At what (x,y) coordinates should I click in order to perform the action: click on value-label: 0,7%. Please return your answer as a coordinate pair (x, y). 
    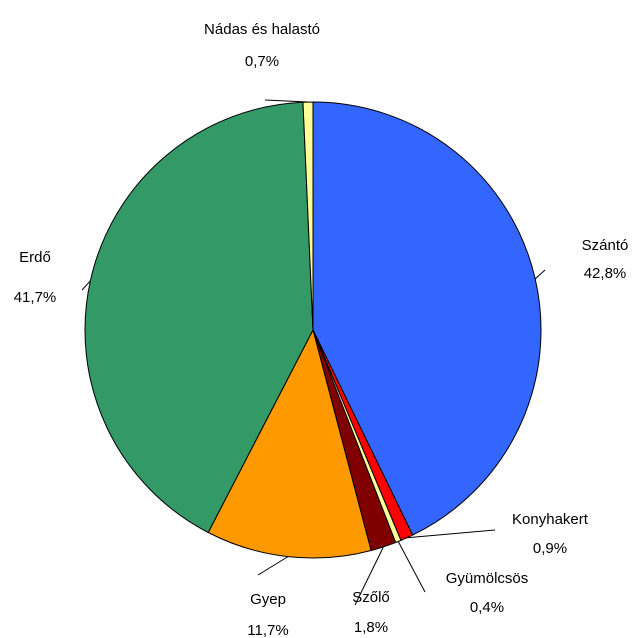
    Looking at the image, I should click on (262, 61).